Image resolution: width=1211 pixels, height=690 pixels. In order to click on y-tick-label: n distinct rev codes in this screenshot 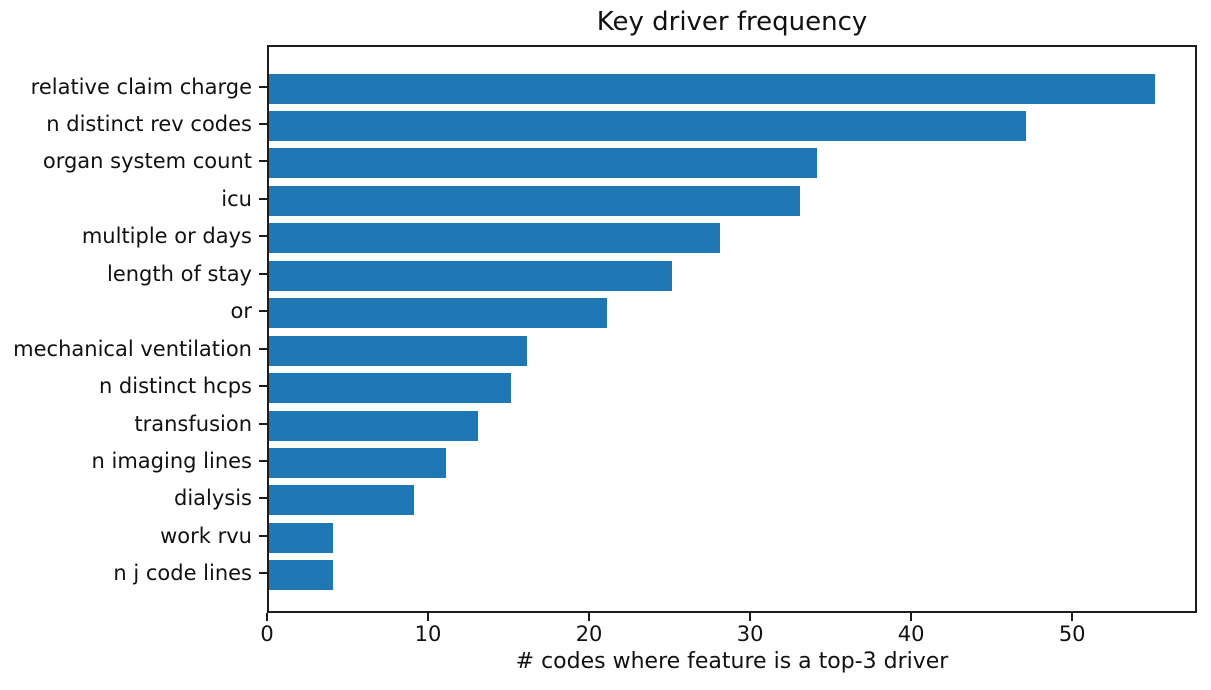, I will do `click(149, 123)`.